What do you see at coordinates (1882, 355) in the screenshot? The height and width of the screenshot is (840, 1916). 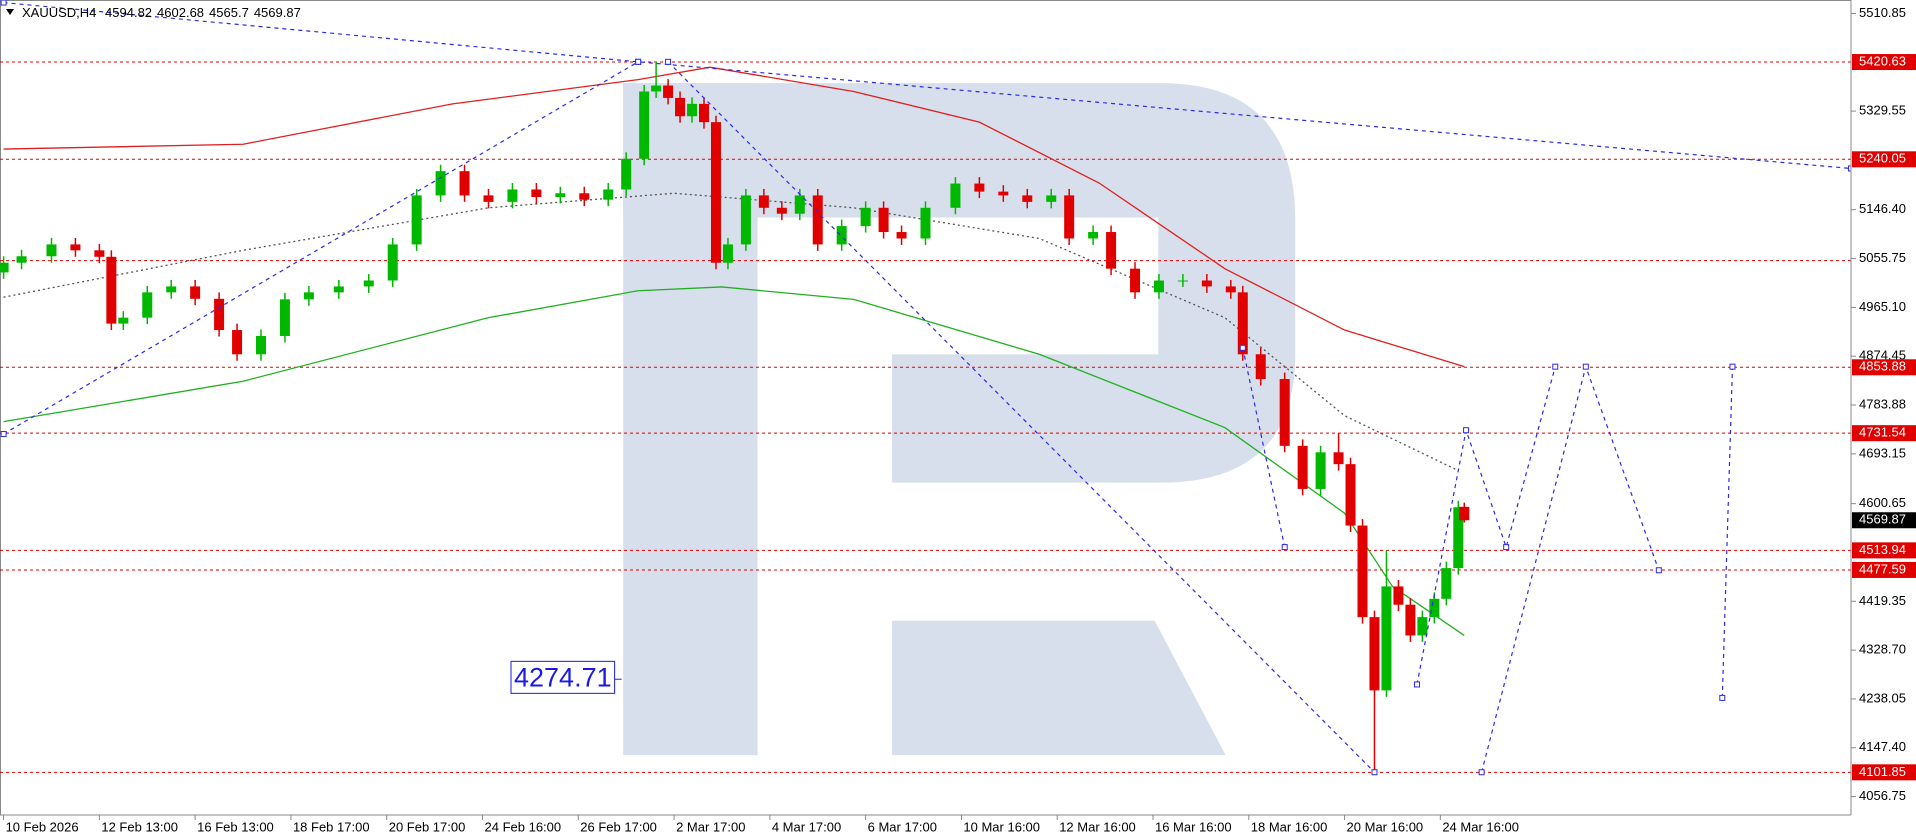 I see `y-tick-label: 4874.45` at bounding box center [1882, 355].